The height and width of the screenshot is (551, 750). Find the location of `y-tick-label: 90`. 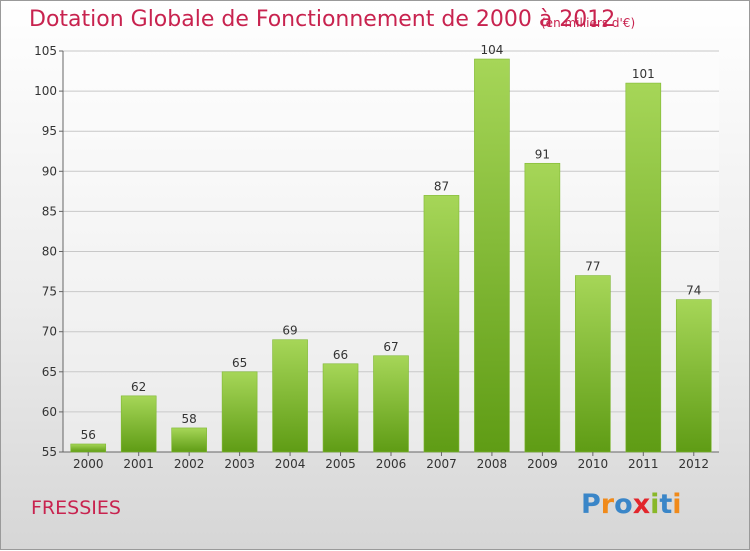

y-tick-label: 90 is located at coordinates (49, 171).